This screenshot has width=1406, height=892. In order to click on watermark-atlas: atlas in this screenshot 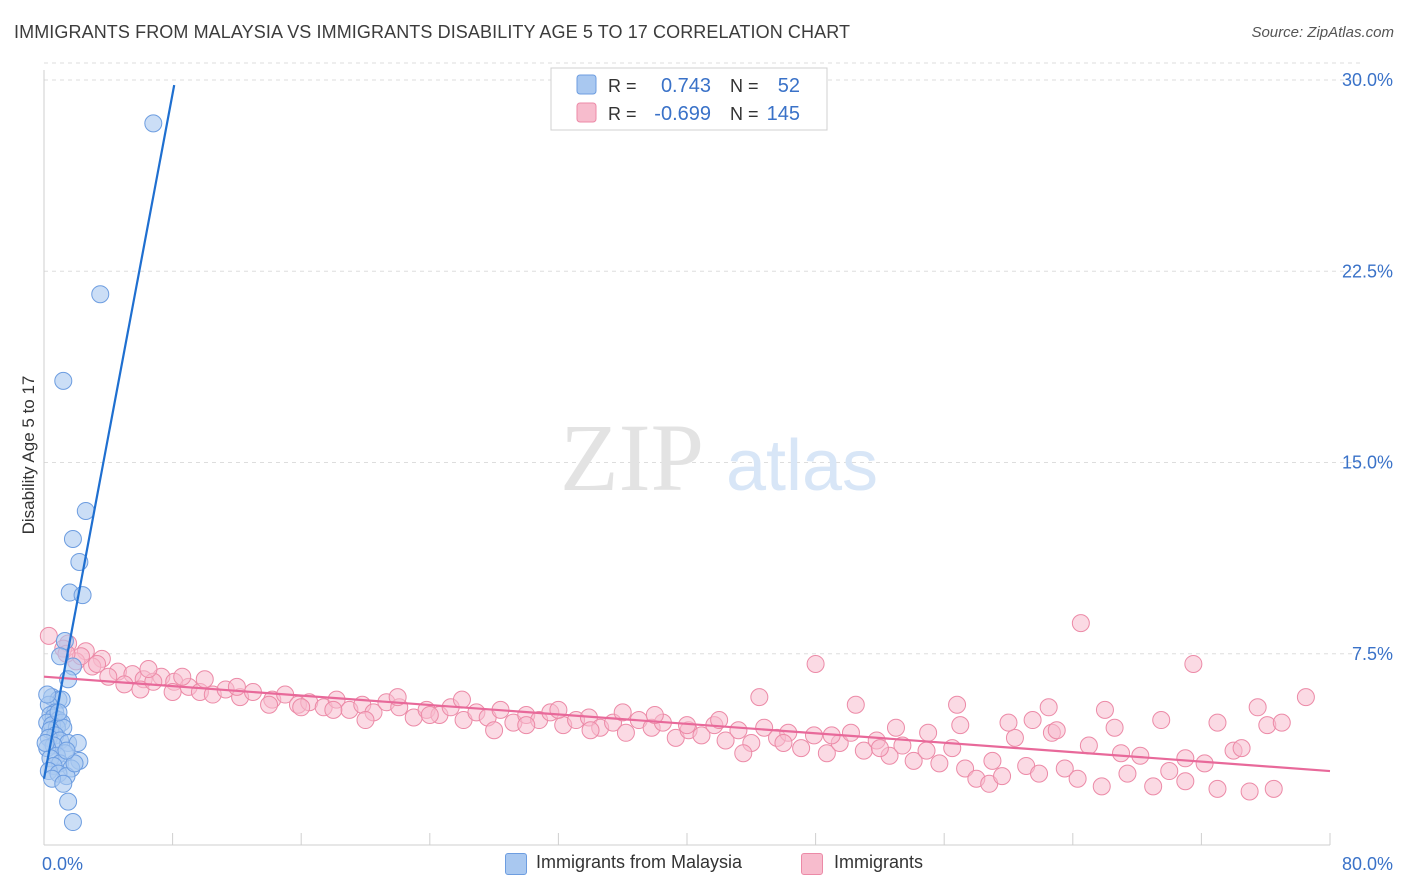, I will do `click(802, 466)`.